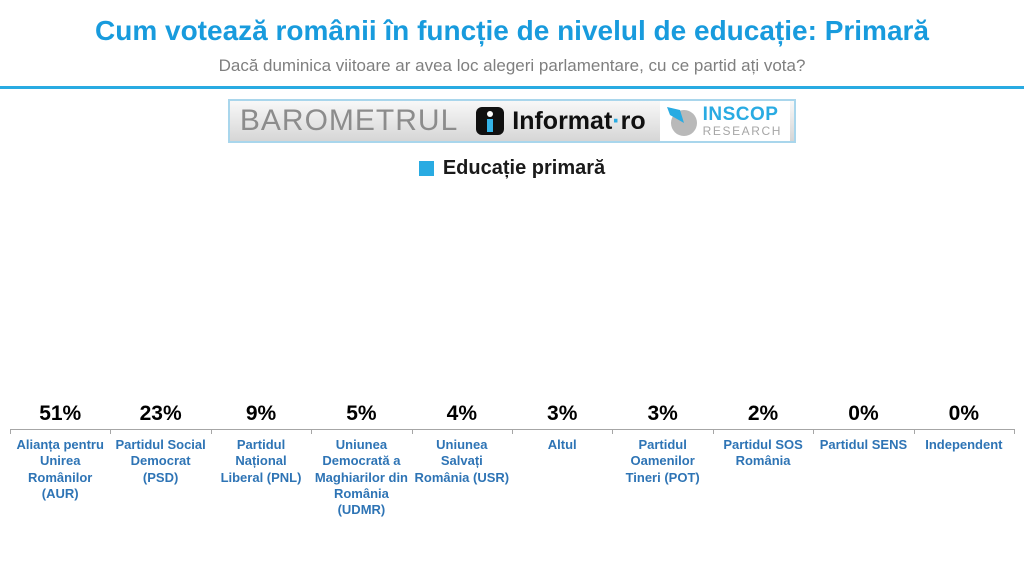 The image size is (1024, 588). What do you see at coordinates (261, 461) in the screenshot?
I see `category-label: Partidul Național Liberal (PNL)` at bounding box center [261, 461].